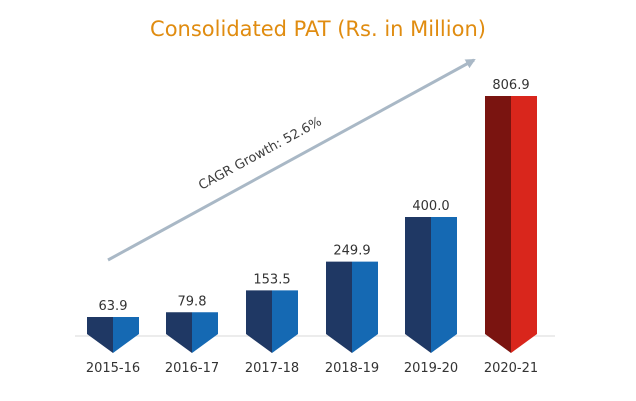 This screenshot has height=401, width=636. What do you see at coordinates (430, 206) in the screenshot?
I see `value-label: 400.0` at bounding box center [430, 206].